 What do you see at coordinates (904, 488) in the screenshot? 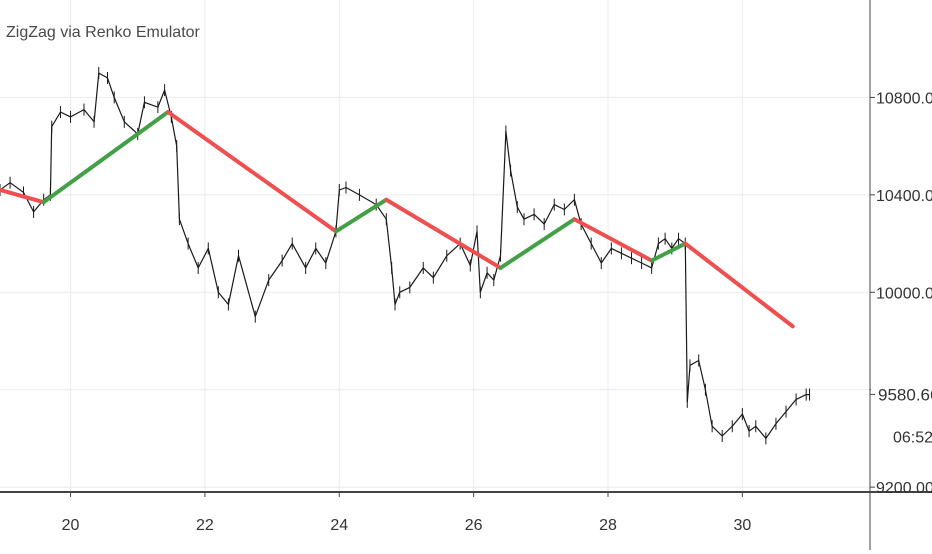
I see `y-tick-label: 9200.00` at bounding box center [904, 488].